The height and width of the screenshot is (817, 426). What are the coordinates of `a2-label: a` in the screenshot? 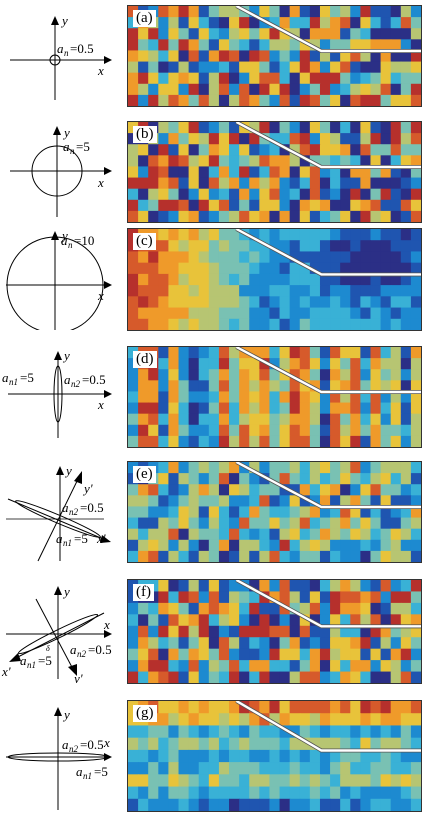 It's located at (65, 744).